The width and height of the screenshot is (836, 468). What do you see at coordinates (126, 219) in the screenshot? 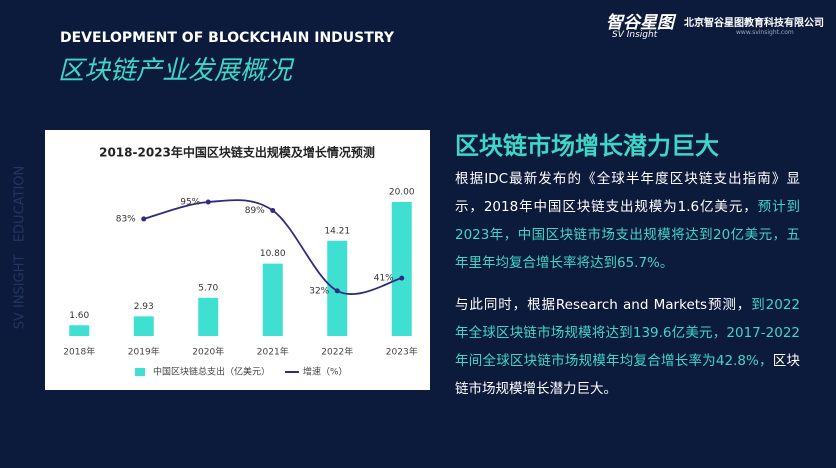
I see `value-label: 83%` at bounding box center [126, 219].